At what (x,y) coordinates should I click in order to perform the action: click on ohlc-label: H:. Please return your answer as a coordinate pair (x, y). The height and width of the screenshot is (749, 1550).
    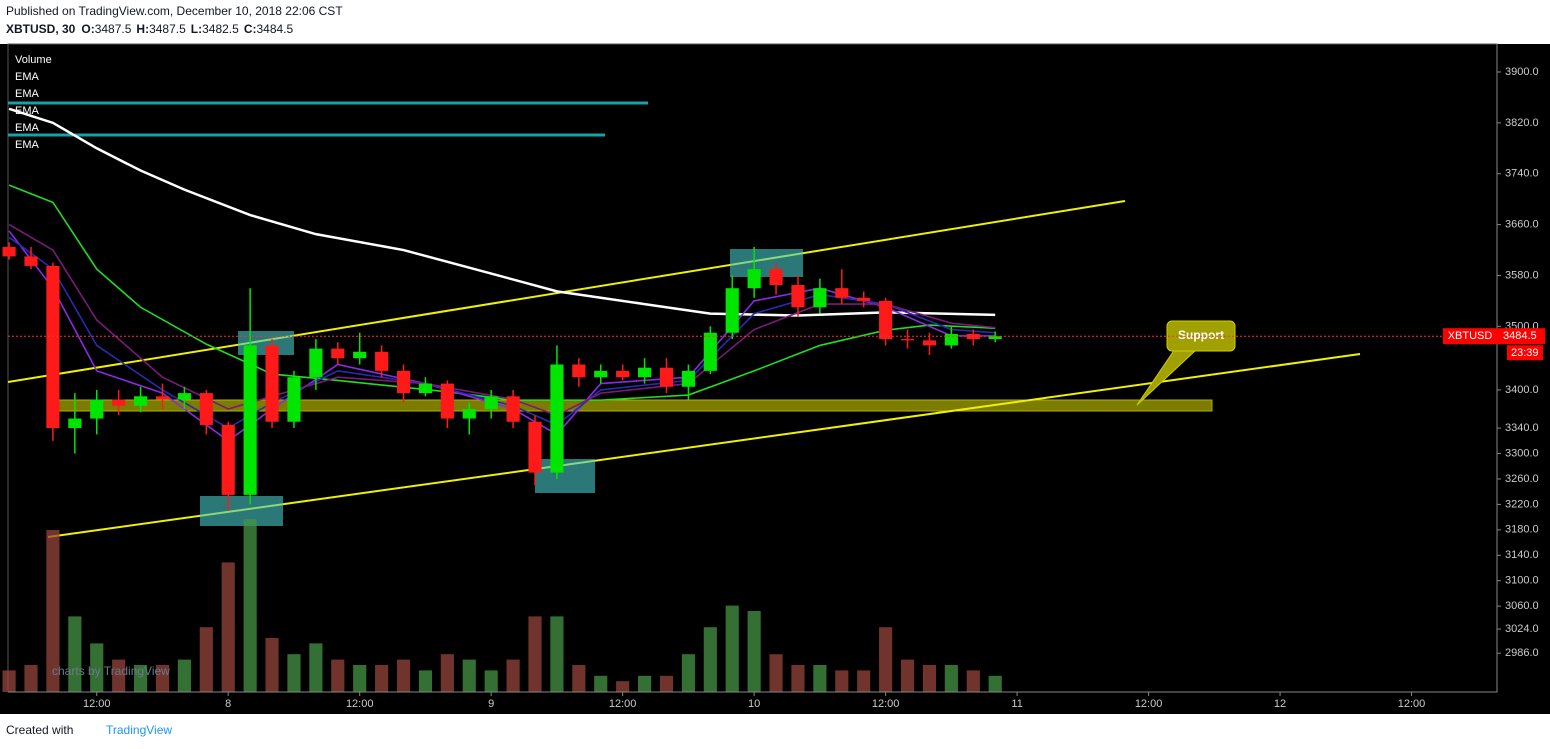
    Looking at the image, I should click on (142, 29).